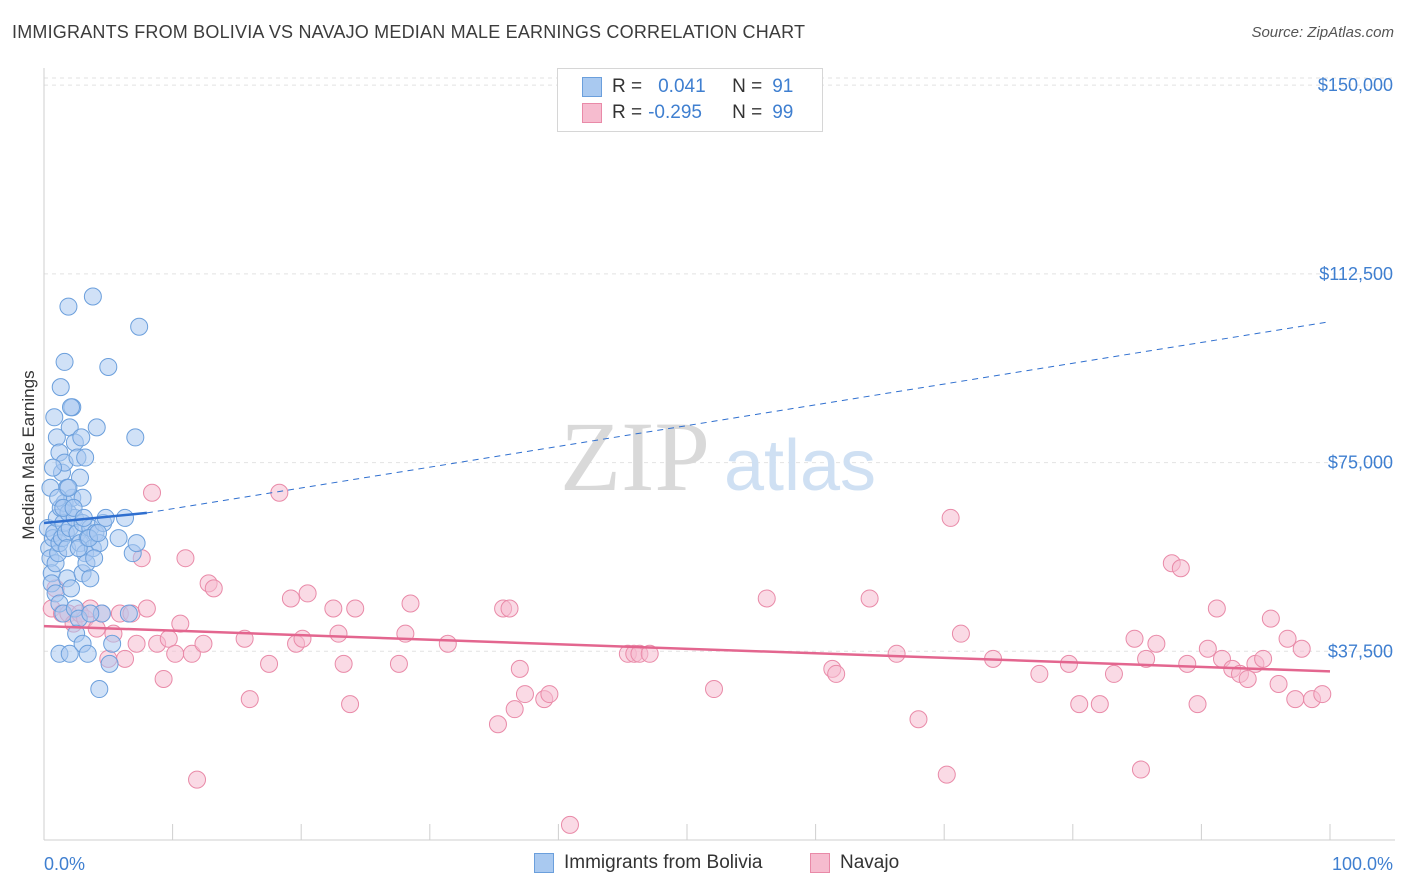 The height and width of the screenshot is (892, 1406). What do you see at coordinates (95, 518) in the screenshot?
I see `bolivia-trend-line` at bounding box center [95, 518].